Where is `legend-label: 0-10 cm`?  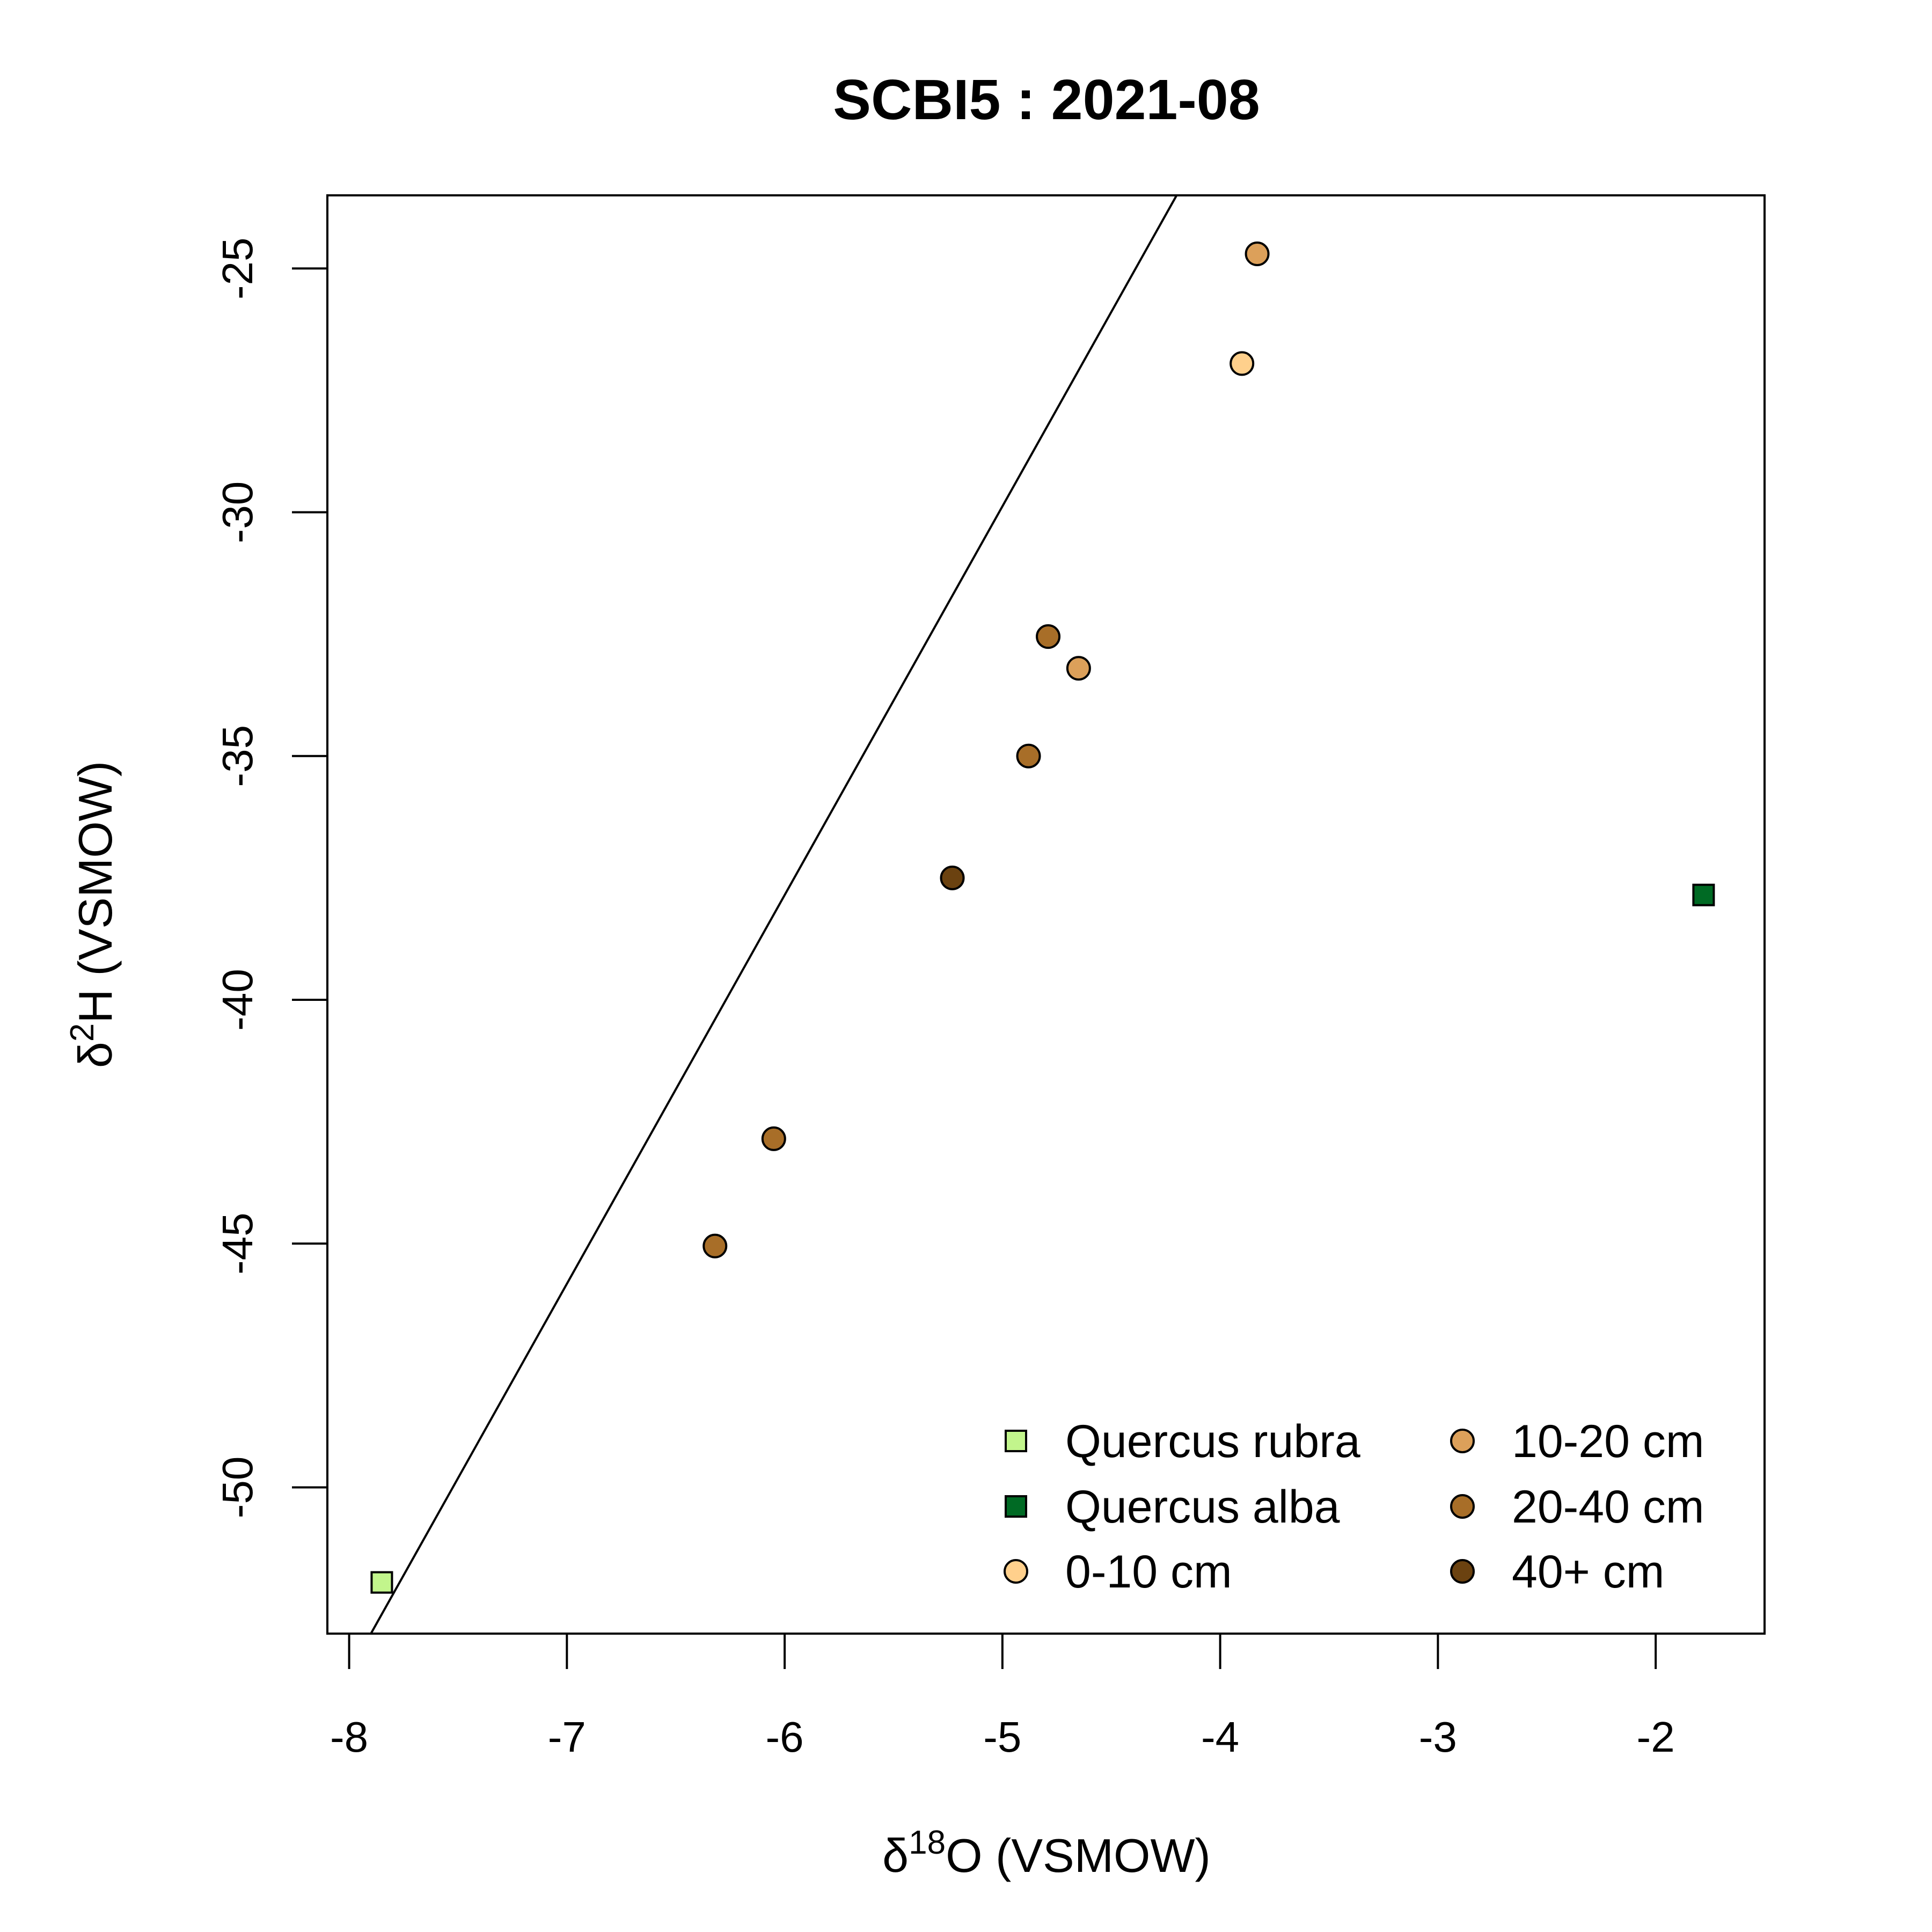
legend-label: 0-10 cm is located at coordinates (1148, 1572).